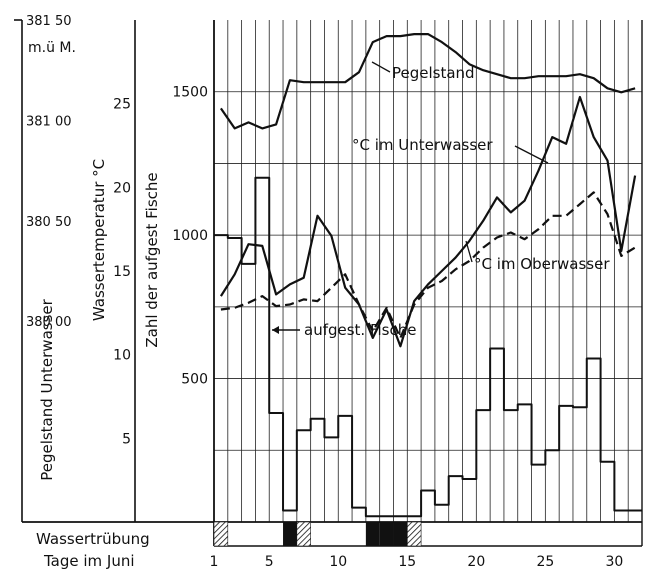 Image resolution: width=653 pixels, height=572 pixels. What do you see at coordinates (422, 145) in the screenshot?
I see `series-label-unterwasser: °C im Unterwasser` at bounding box center [422, 145].